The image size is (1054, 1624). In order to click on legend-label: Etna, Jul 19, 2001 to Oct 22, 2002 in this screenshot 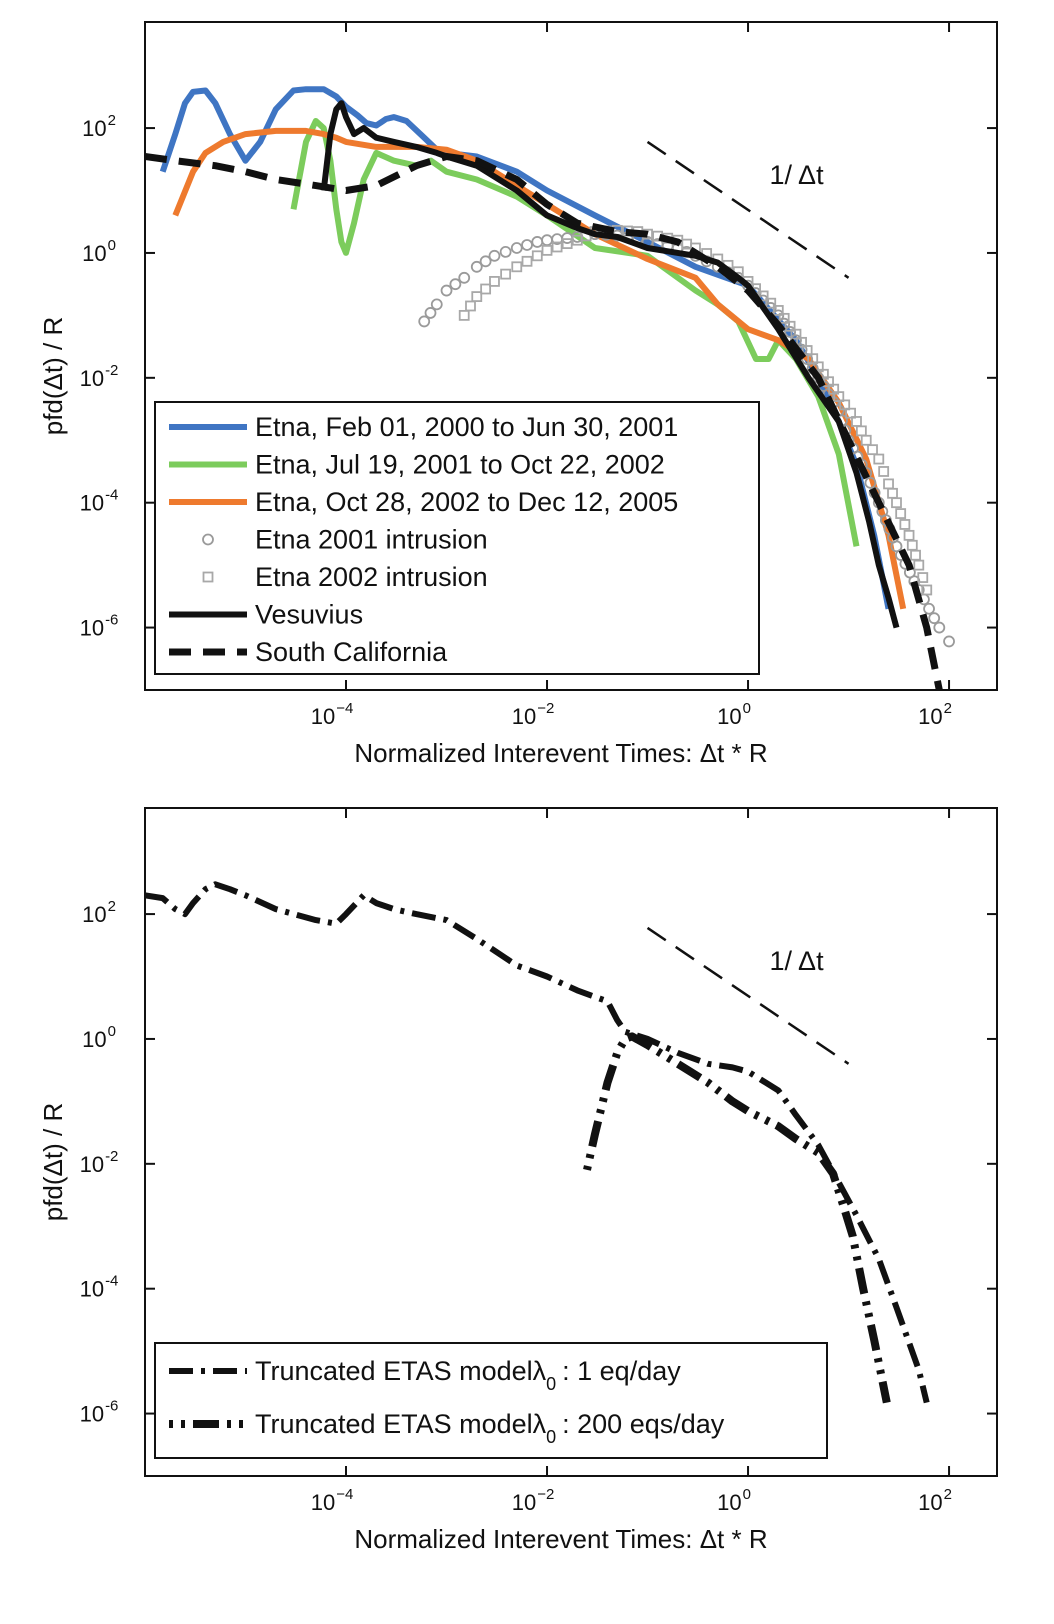, I will do `click(460, 465)`.